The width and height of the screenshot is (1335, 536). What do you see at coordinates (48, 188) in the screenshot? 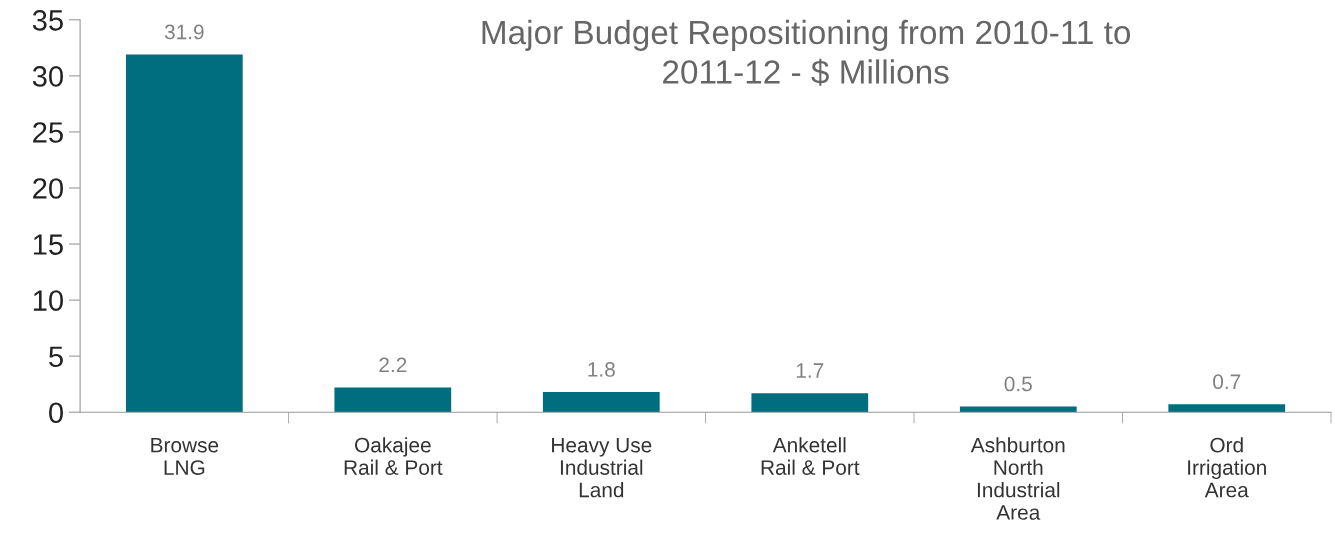
I see `y-tick-label: 20` at bounding box center [48, 188].